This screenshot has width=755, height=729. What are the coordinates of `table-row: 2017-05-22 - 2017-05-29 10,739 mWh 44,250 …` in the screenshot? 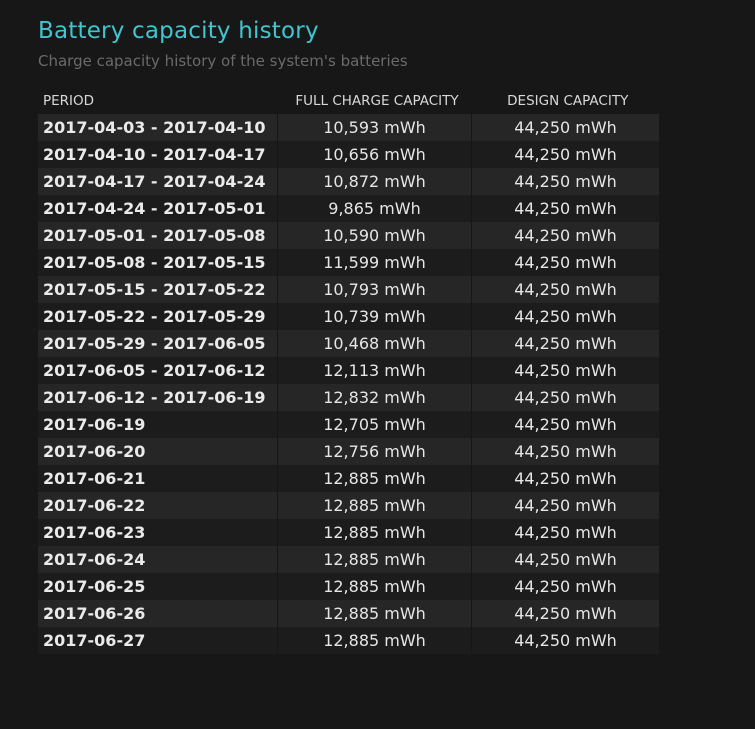 It's located at (348, 316).